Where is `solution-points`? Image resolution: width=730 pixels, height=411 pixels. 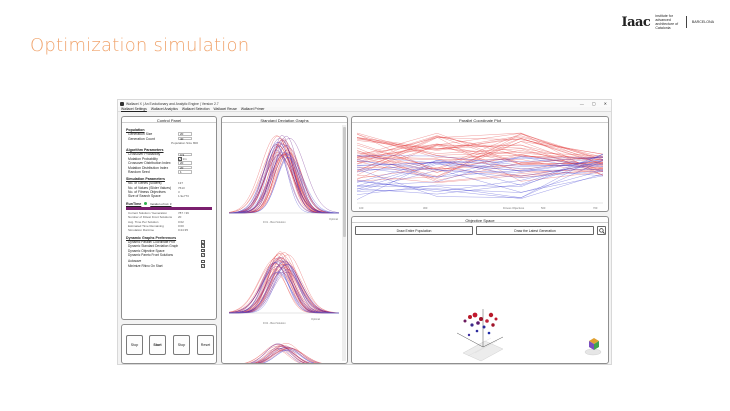 solution-points is located at coordinates (480, 324).